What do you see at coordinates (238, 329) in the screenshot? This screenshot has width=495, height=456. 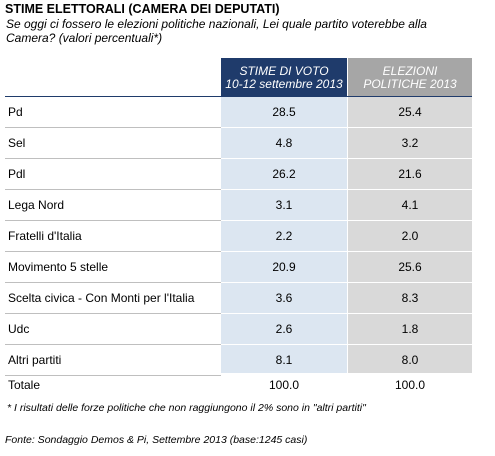 I see `table-row: Udc 2.6 1.8` at bounding box center [238, 329].